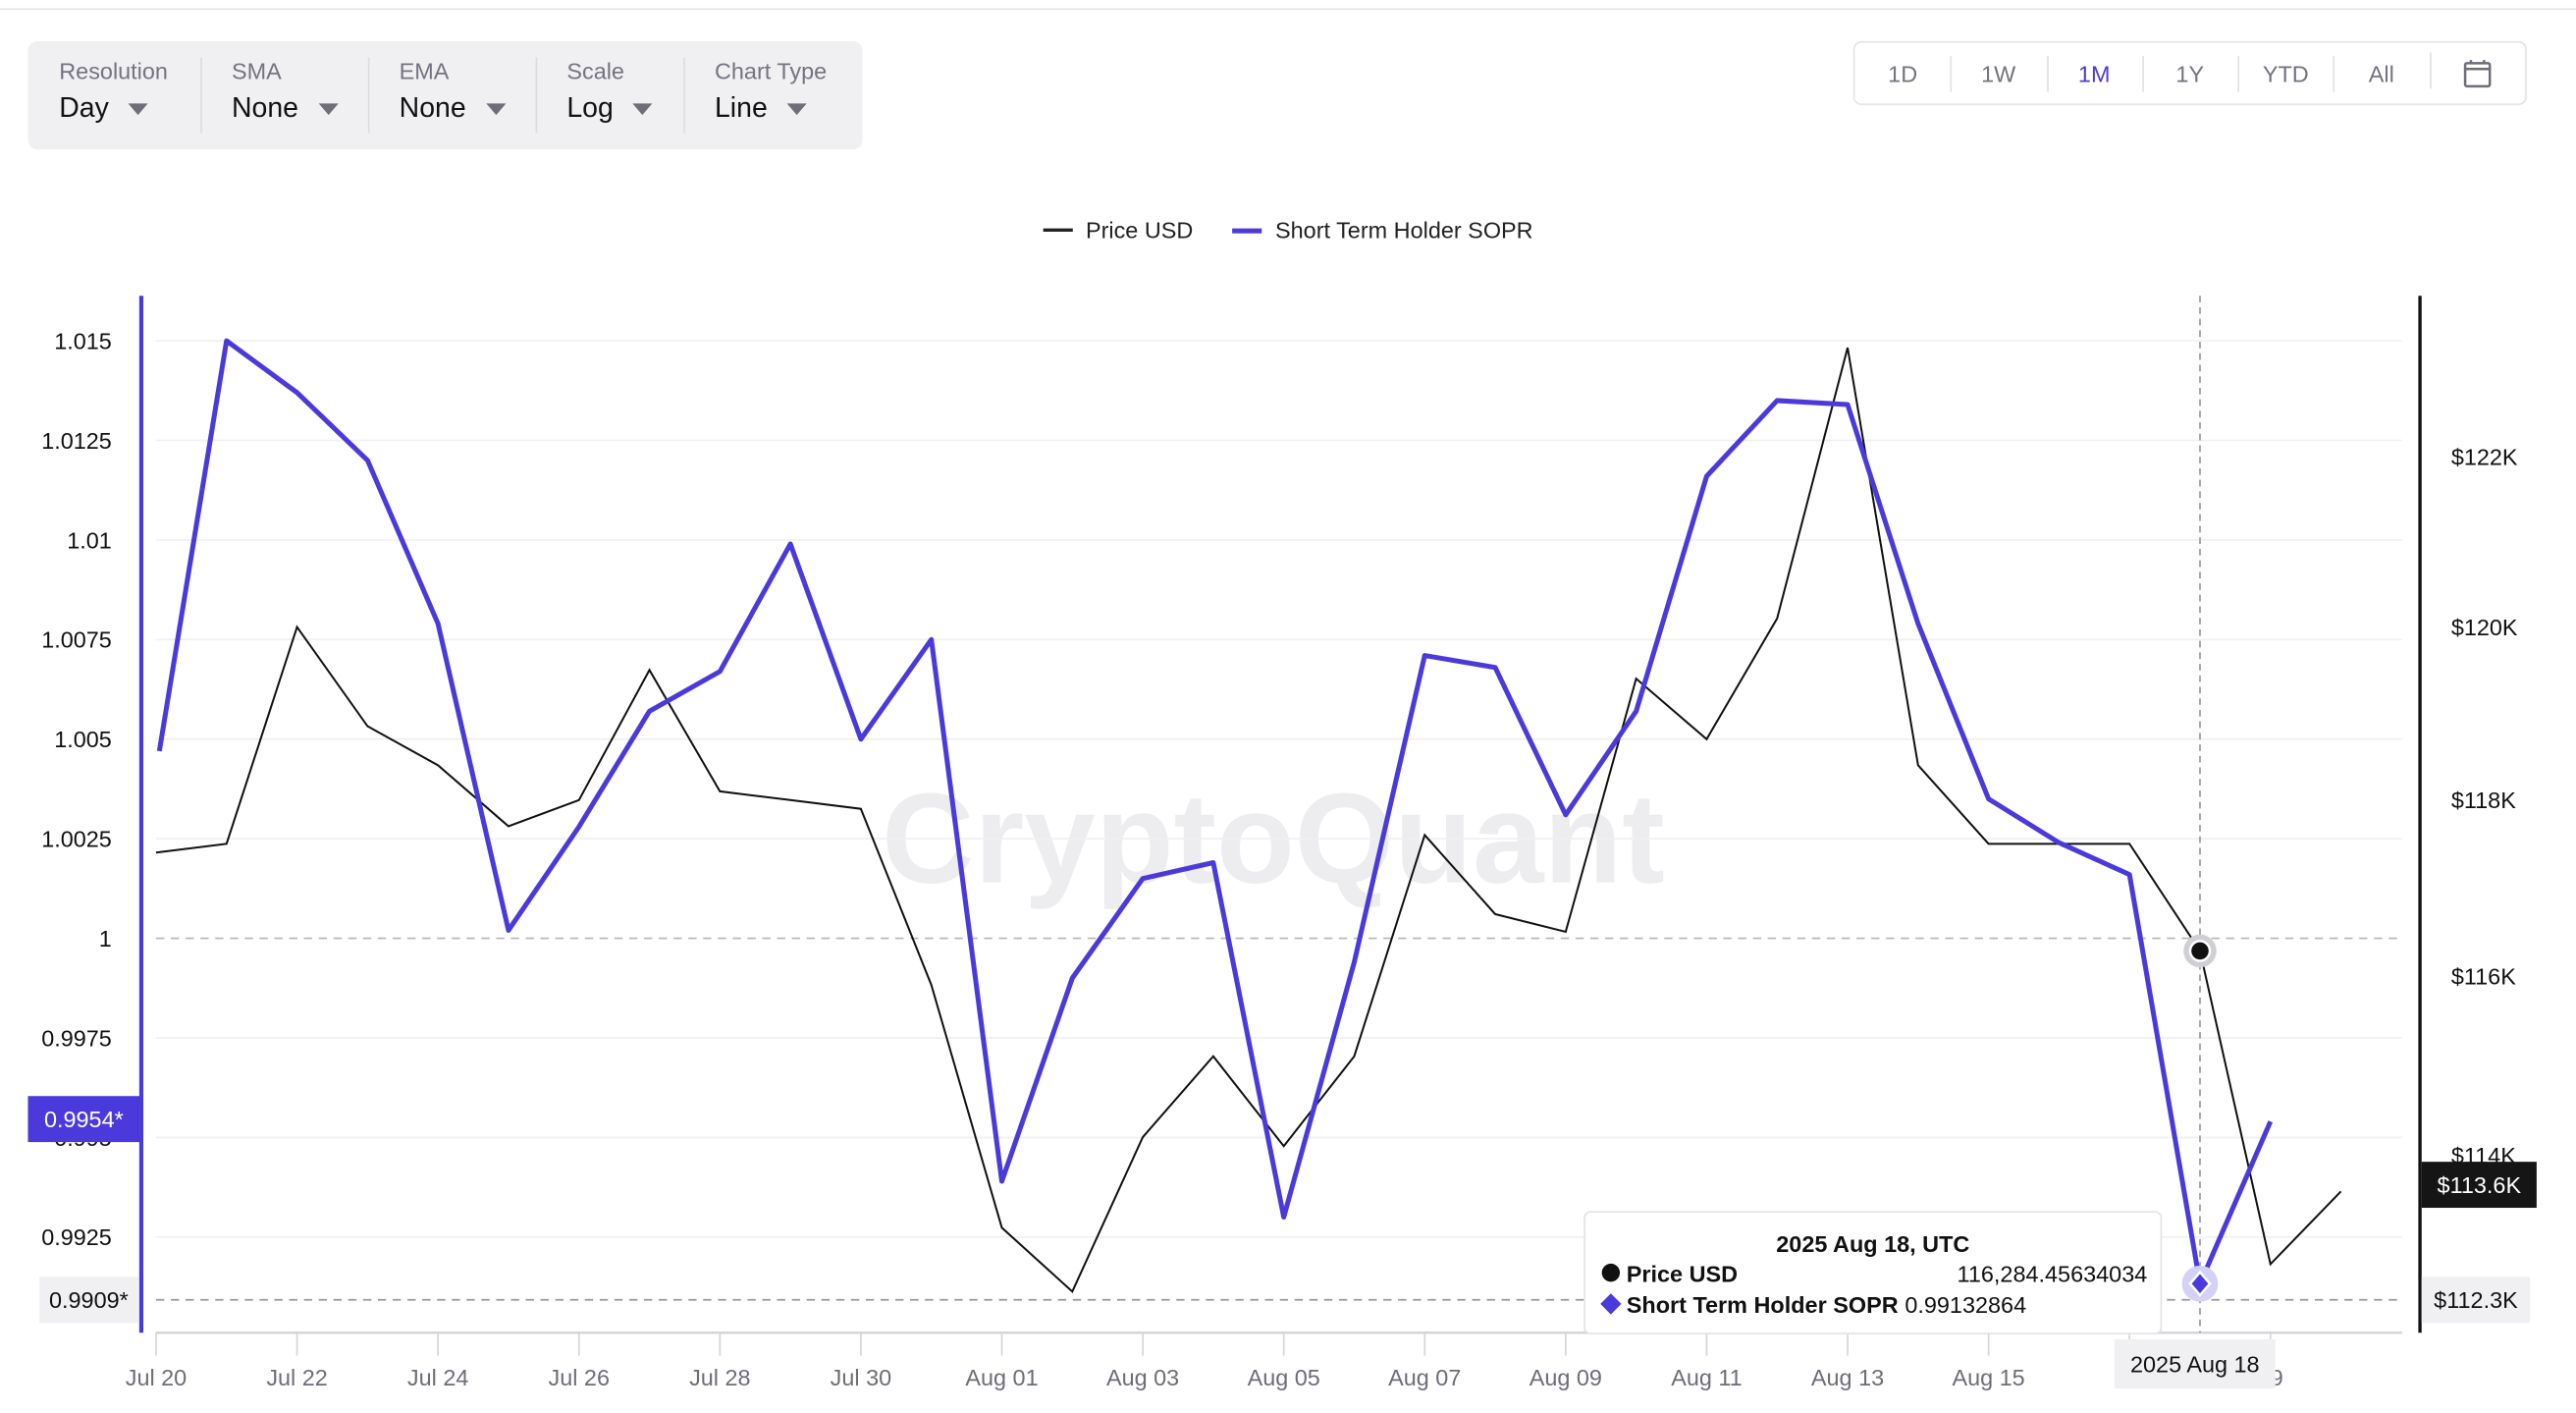  I want to click on left-axis-tick: 0.9975, so click(76, 1038).